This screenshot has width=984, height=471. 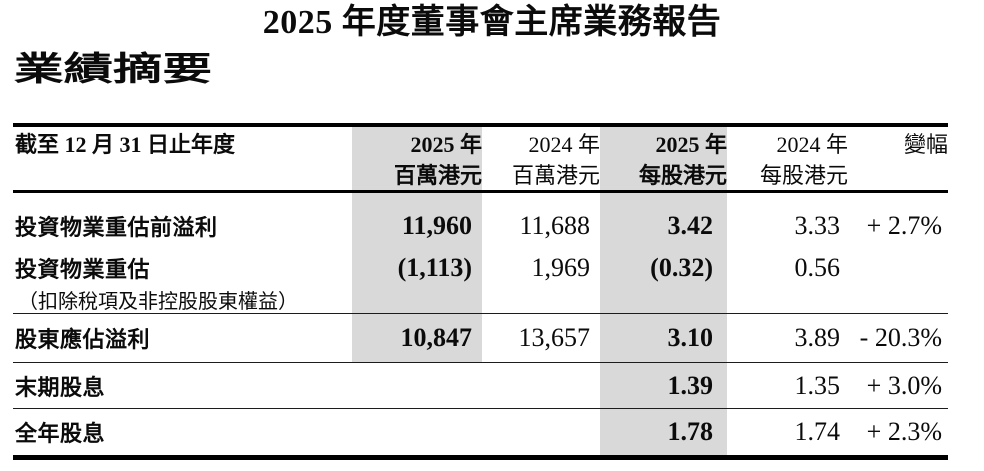 What do you see at coordinates (564, 144) in the screenshot?
I see `header-2024-m-year: 2024 年` at bounding box center [564, 144].